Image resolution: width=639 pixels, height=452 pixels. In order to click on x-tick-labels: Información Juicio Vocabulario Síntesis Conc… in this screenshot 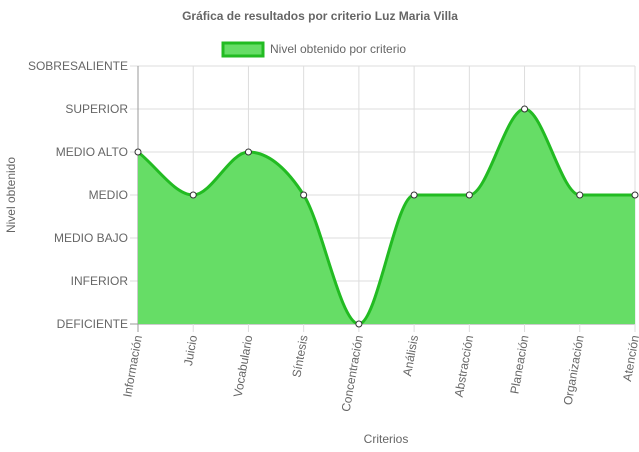, I will do `click(379, 373)`.